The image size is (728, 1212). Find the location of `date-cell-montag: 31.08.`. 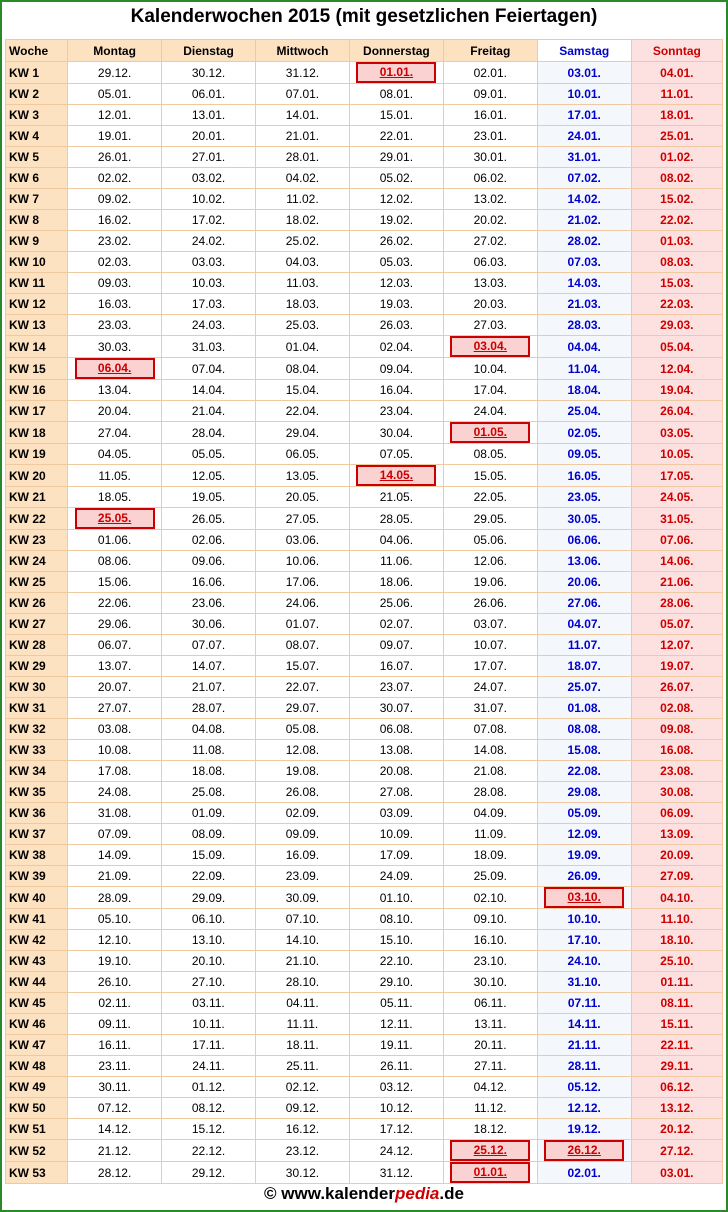

date-cell-montag: 31.08. is located at coordinates (115, 813).